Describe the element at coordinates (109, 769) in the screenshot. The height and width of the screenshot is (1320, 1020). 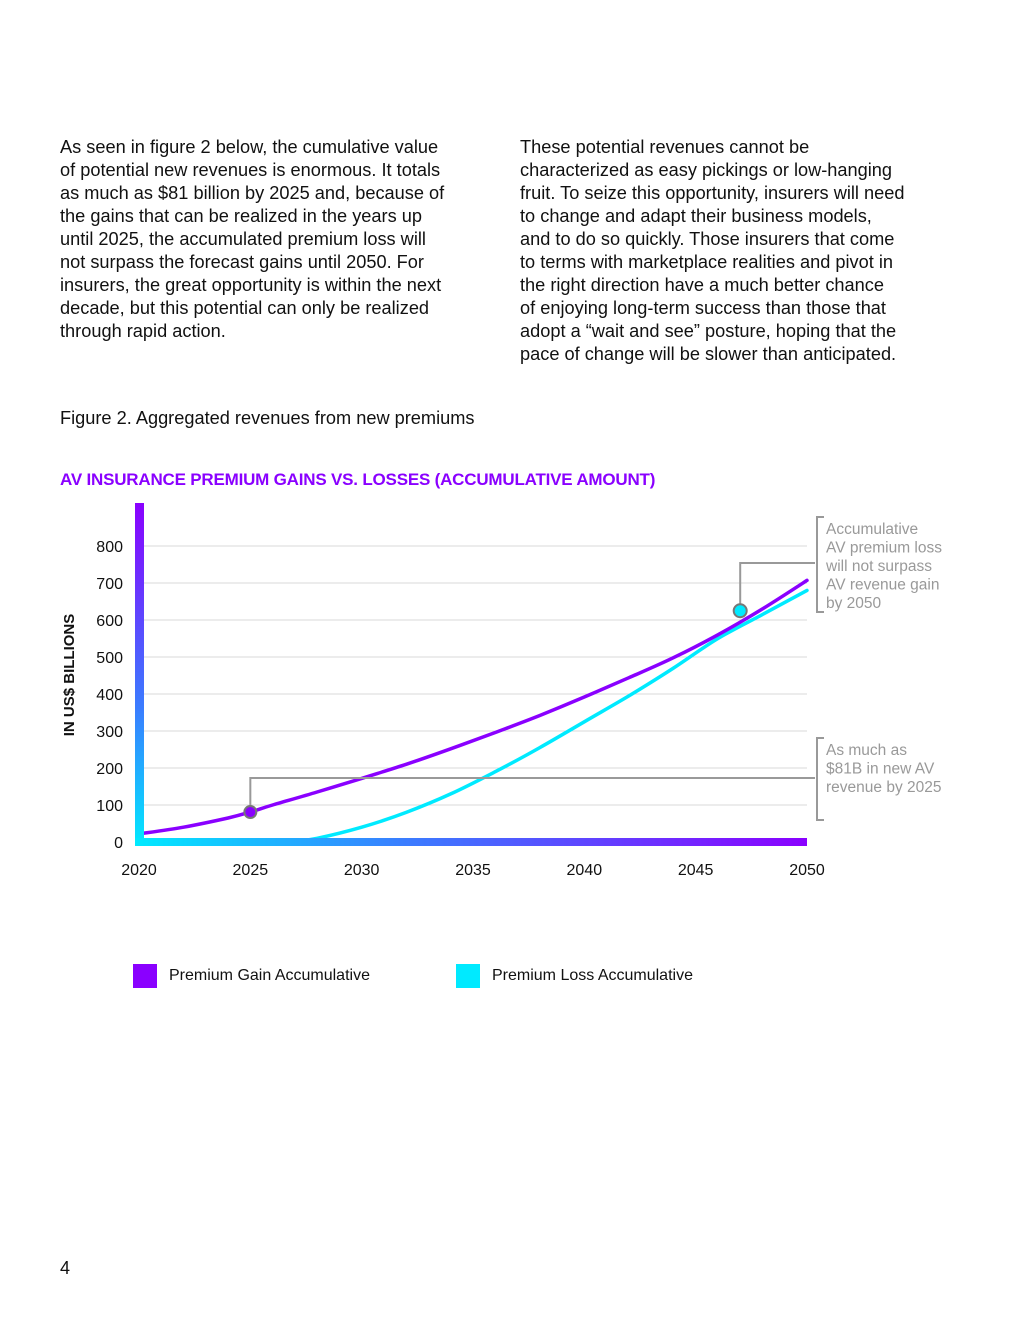
I see `y-tick-label: 200` at that location.